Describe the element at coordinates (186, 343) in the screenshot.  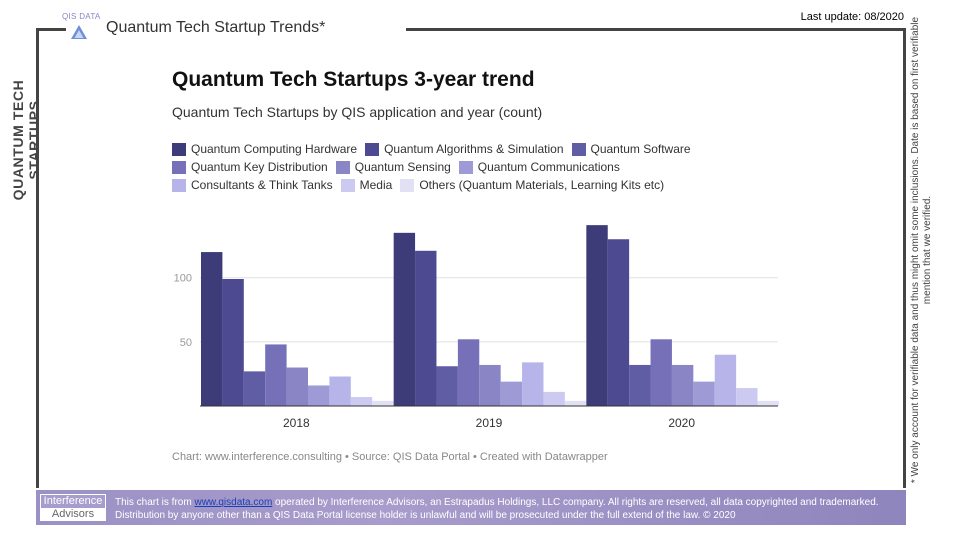
I see `y-tick-label: 50` at that location.